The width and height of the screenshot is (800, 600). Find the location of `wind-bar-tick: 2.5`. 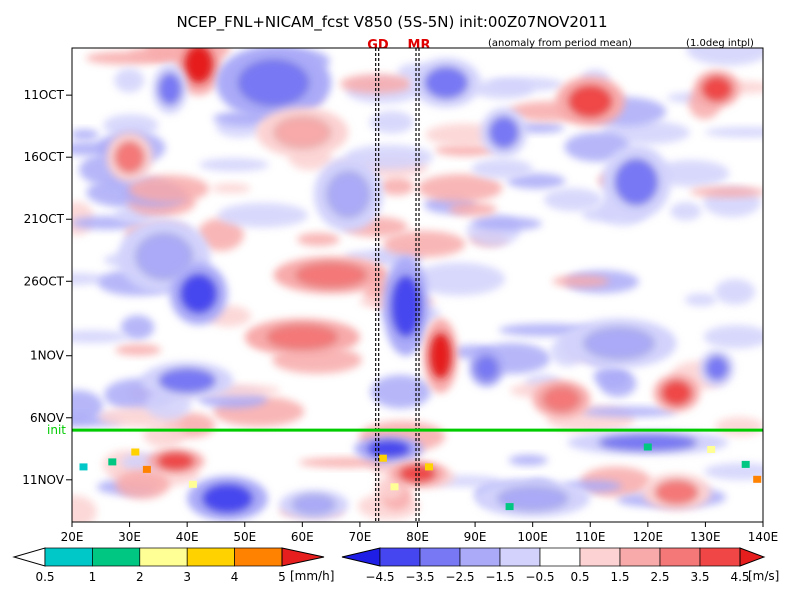

wind-bar-tick: 2.5 is located at coordinates (659, 577).